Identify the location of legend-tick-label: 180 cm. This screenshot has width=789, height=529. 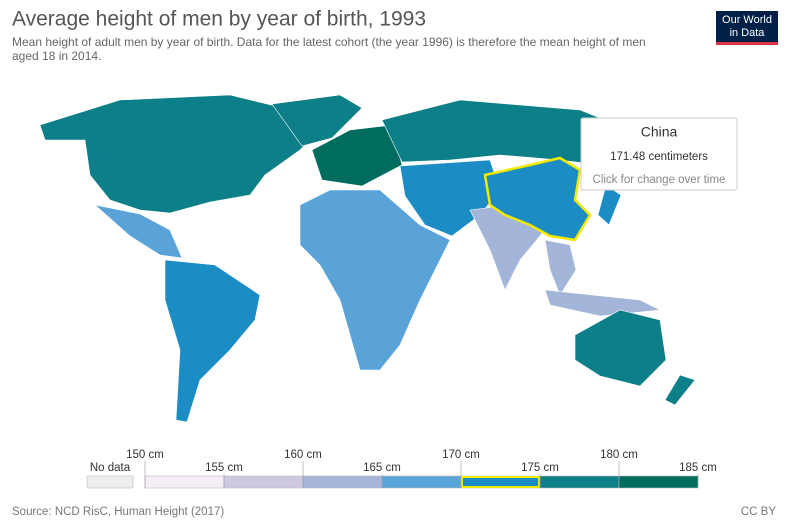
(619, 455).